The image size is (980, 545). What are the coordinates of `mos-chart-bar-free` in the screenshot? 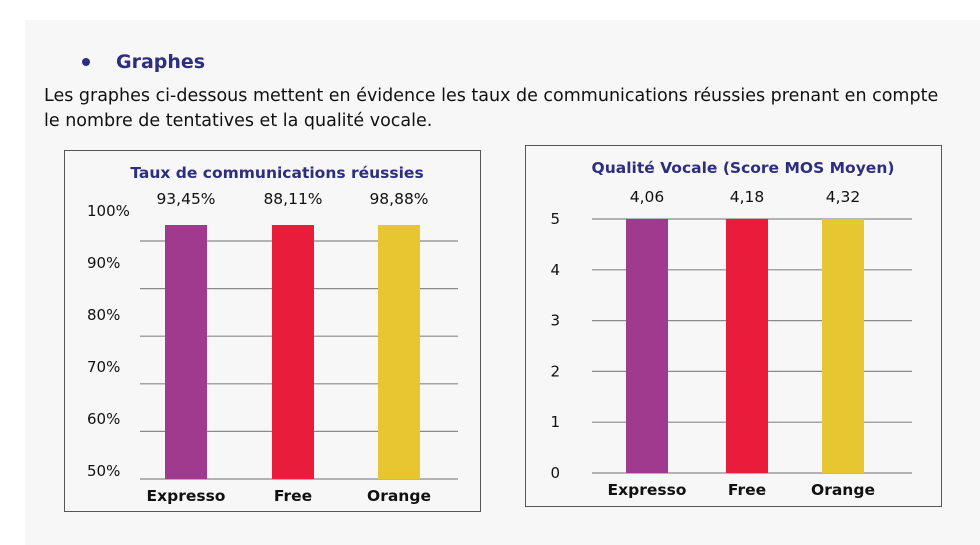 It's located at (747, 346).